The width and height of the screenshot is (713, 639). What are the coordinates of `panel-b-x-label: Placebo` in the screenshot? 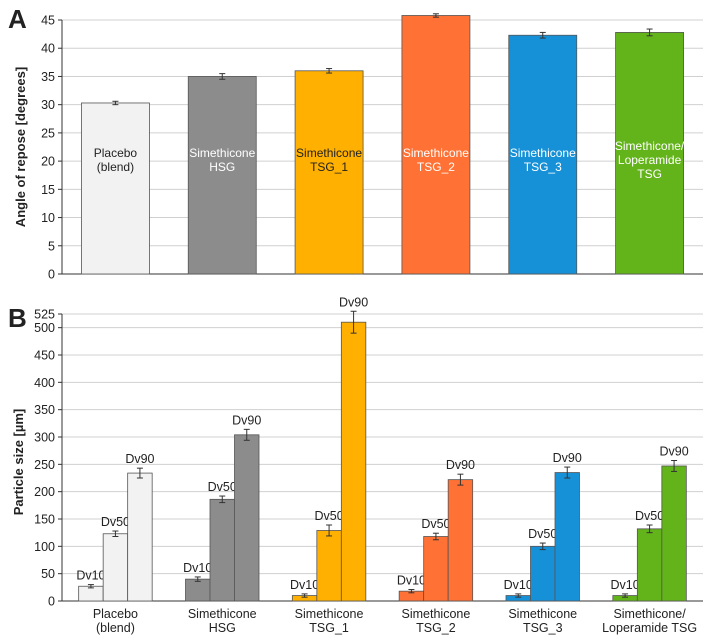 It's located at (115, 614).